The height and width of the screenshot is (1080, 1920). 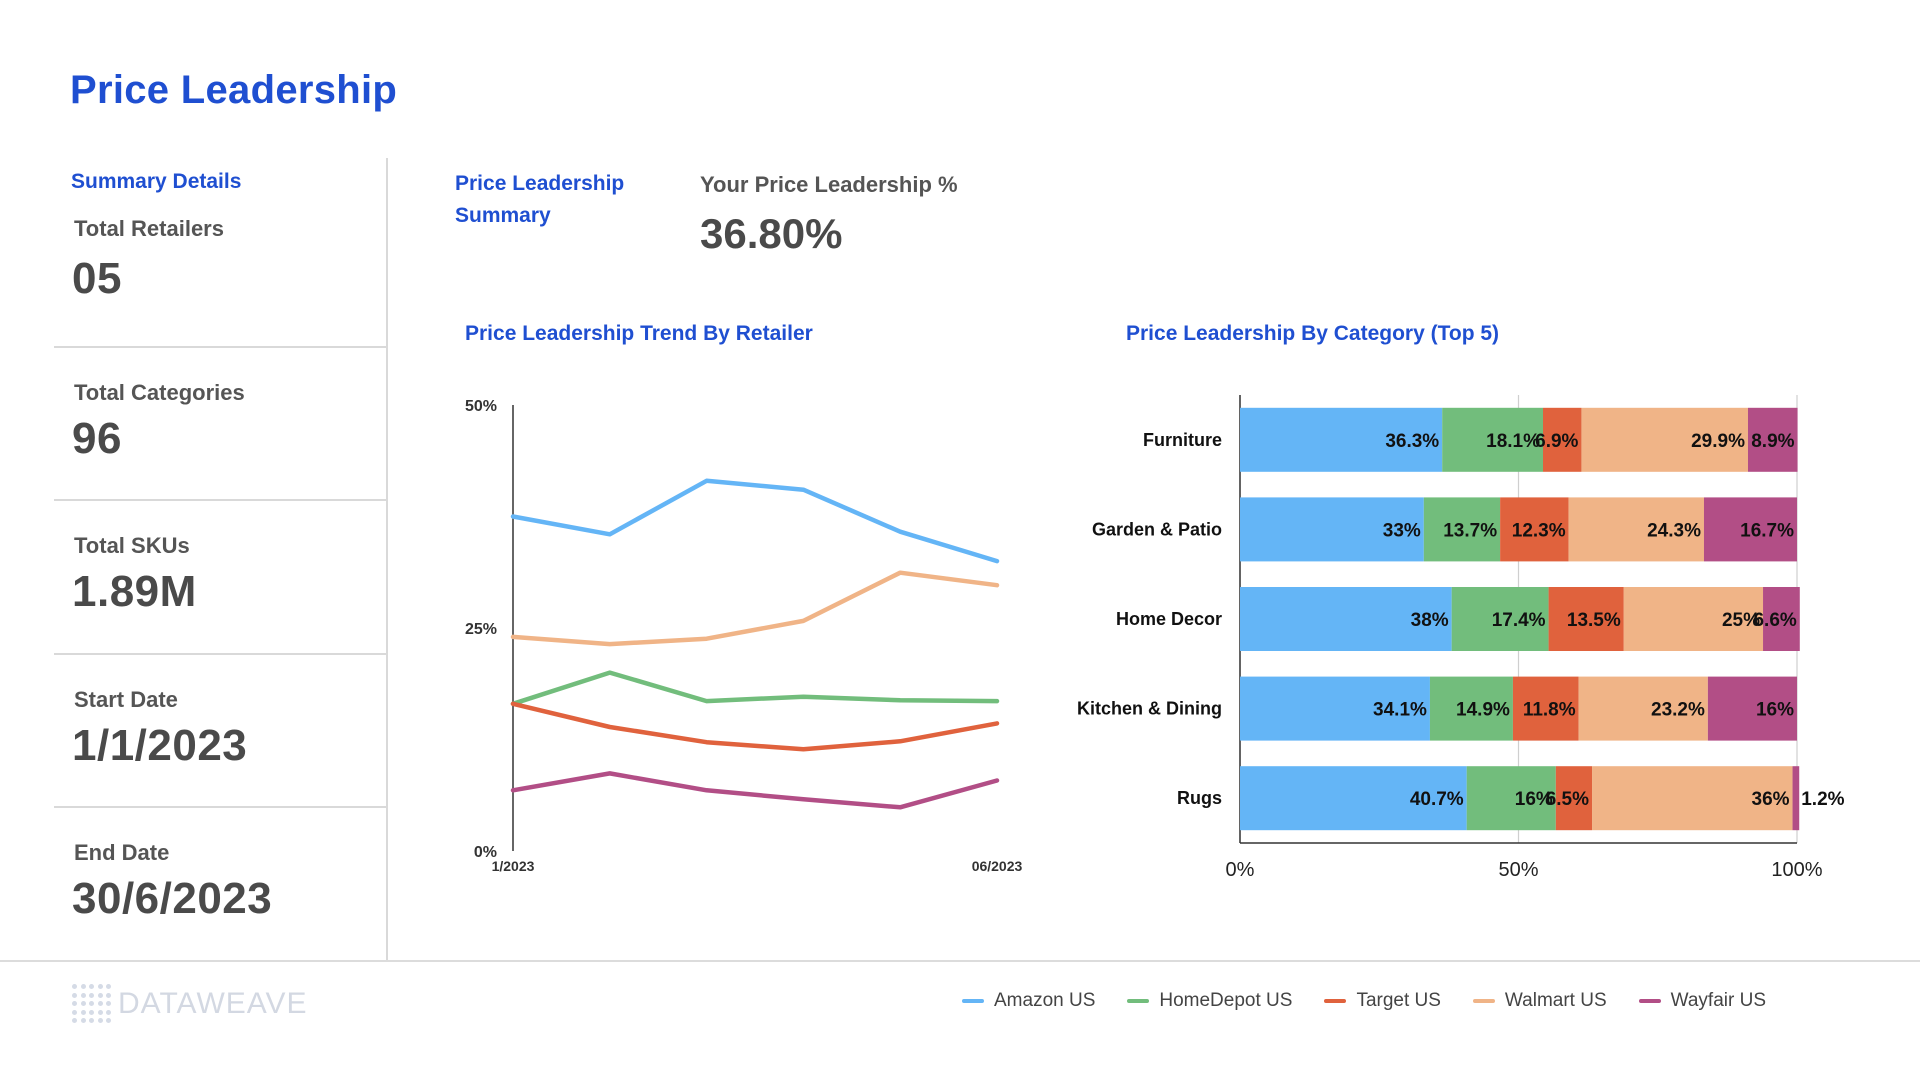 What do you see at coordinates (1555, 1000) in the screenshot?
I see `legend-label: Walmart US` at bounding box center [1555, 1000].